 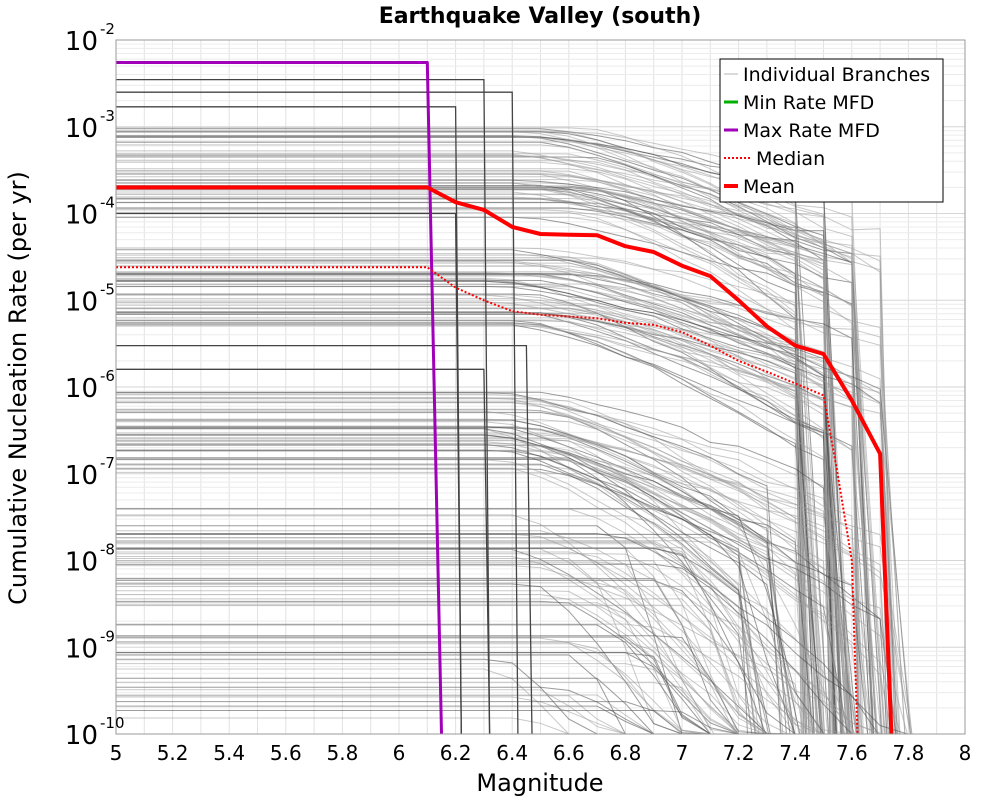 I want to click on y-tick-label: 10 -7, so click(x=90, y=472).